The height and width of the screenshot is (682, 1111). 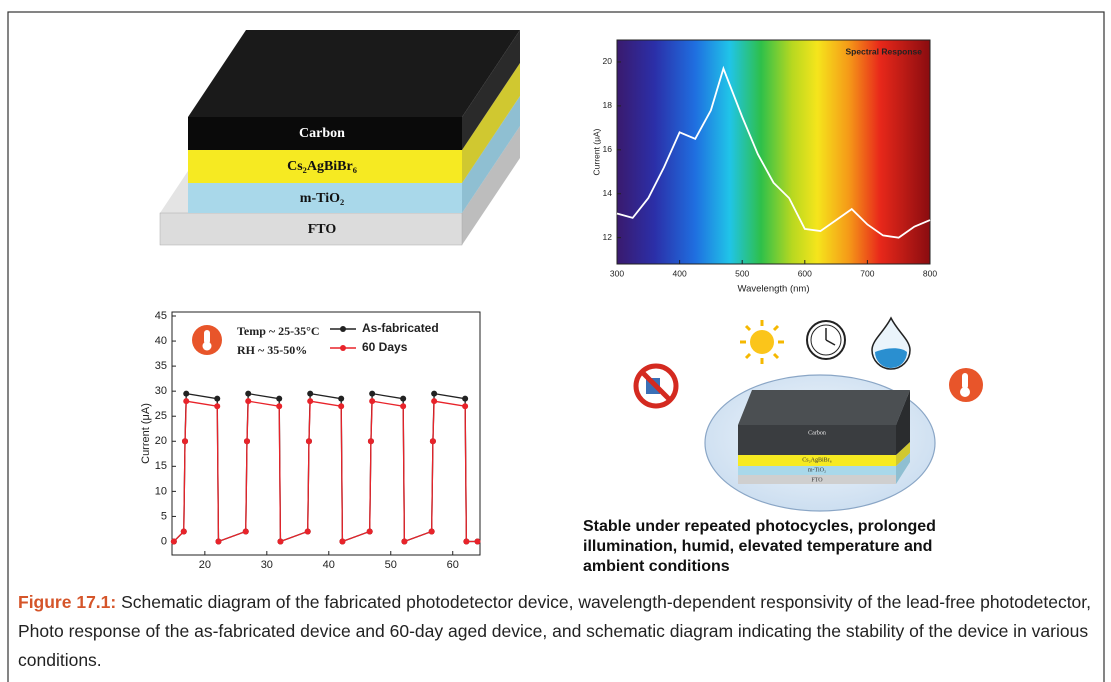 I want to click on x-tick-label: 600, so click(x=805, y=273).